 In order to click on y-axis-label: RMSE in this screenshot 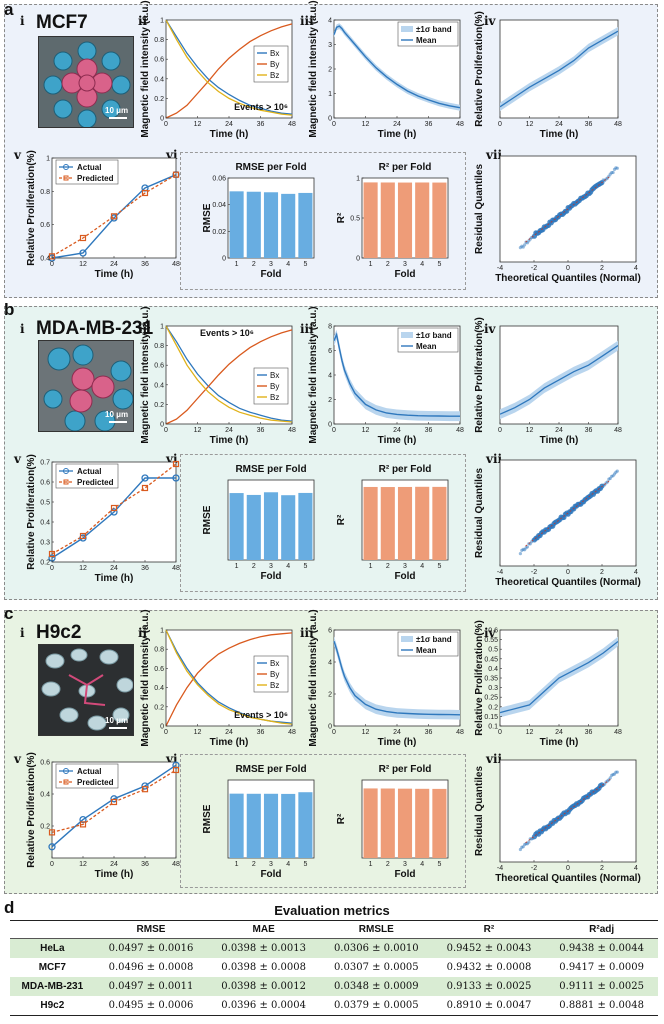, I will do `click(207, 818)`.